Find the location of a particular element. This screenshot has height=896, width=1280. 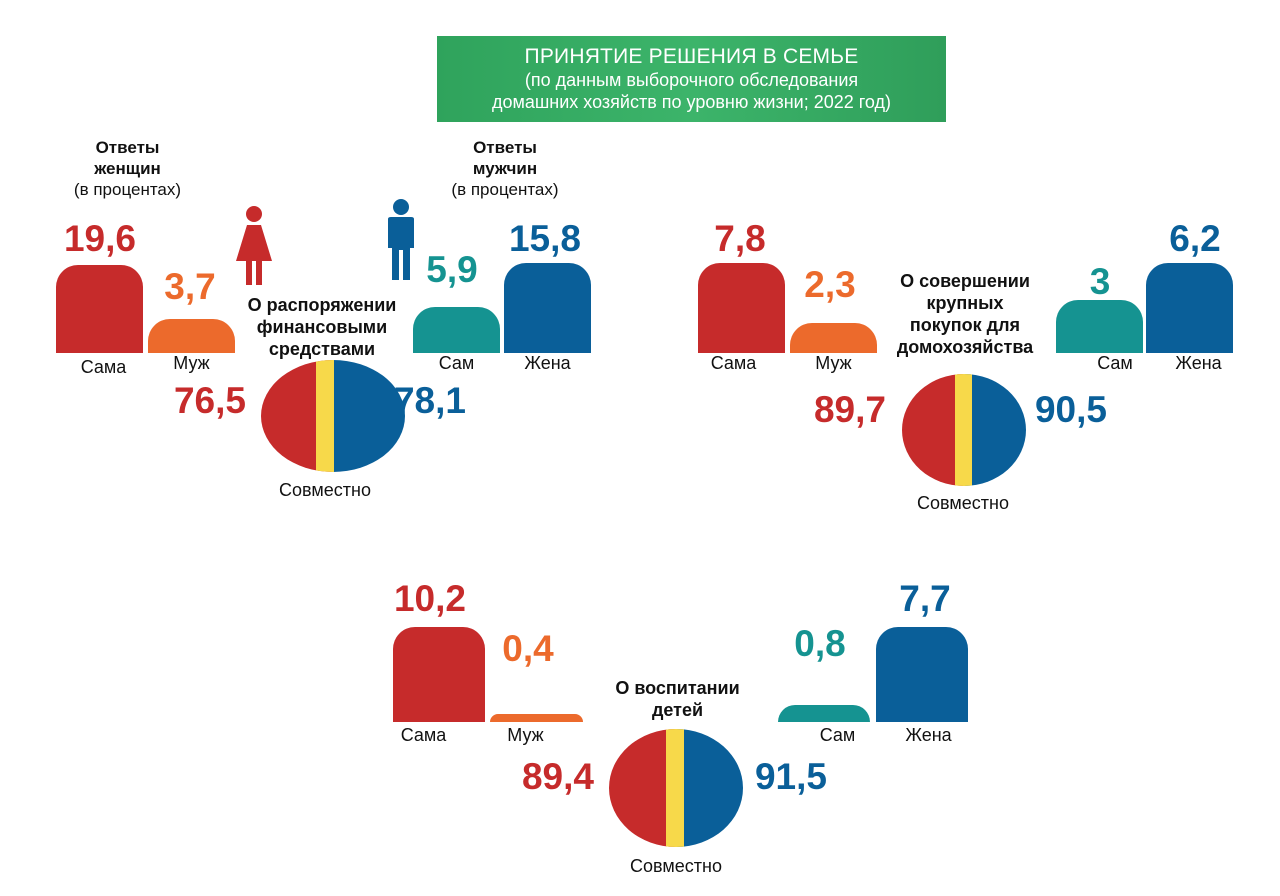

p3-men-self-label: Сам is located at coordinates (837, 735).